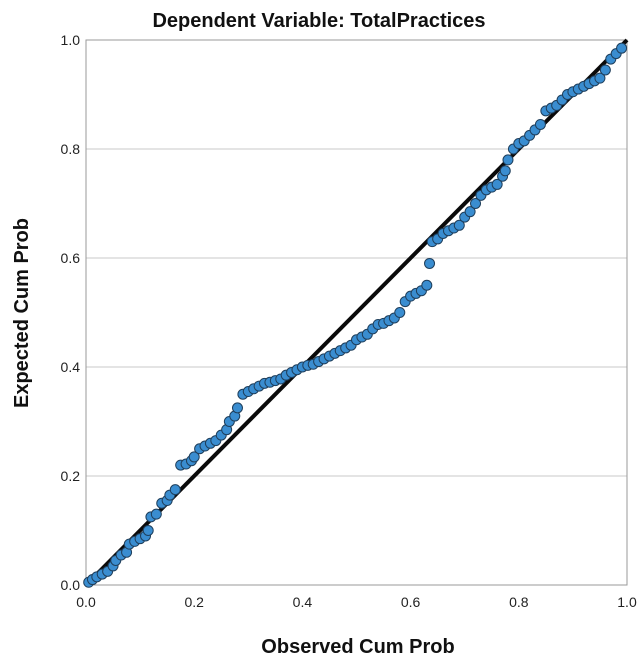 The height and width of the screenshot is (660, 641). I want to click on y-tick-label: 0.4, so click(71, 367).